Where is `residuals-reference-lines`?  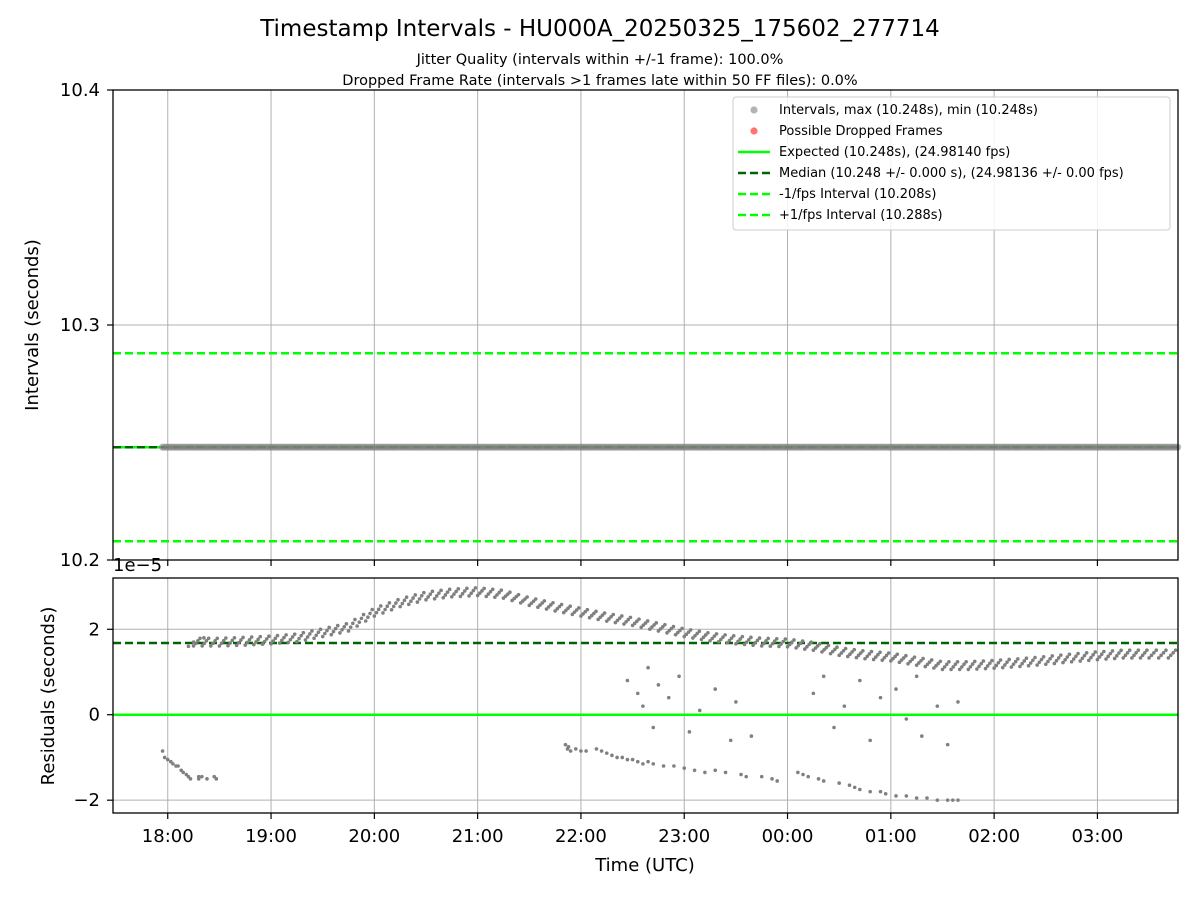
residuals-reference-lines is located at coordinates (645, 678).